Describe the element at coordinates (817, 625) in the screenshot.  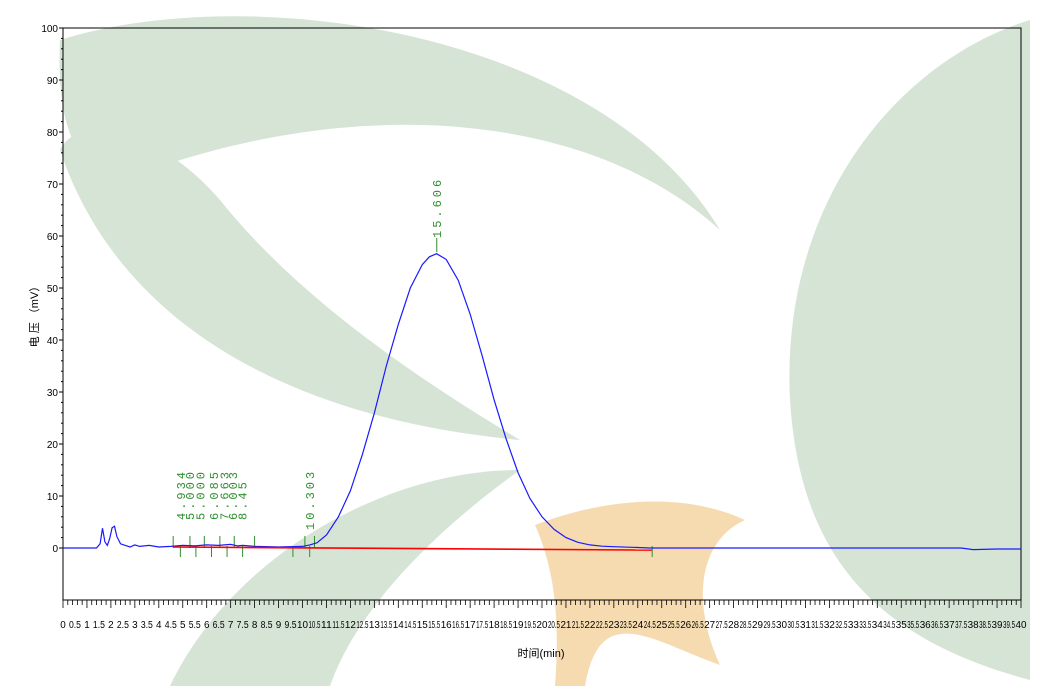
I see `x-tick-label: 31.5` at that location.